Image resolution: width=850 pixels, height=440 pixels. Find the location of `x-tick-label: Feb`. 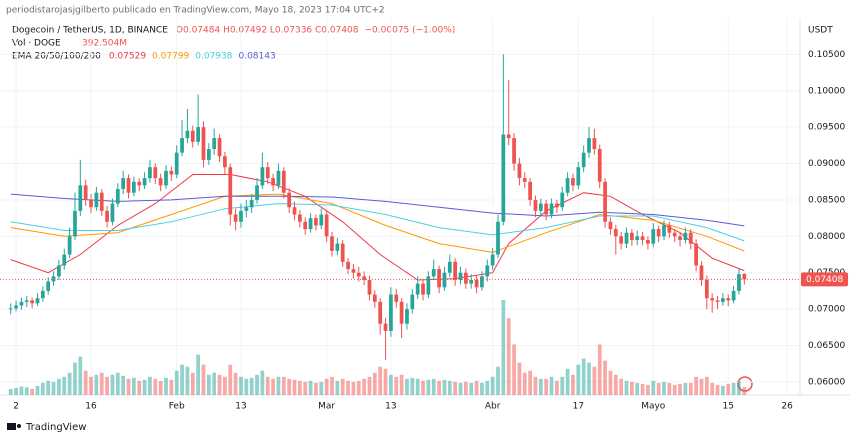

x-tick-label: Feb is located at coordinates (177, 407).